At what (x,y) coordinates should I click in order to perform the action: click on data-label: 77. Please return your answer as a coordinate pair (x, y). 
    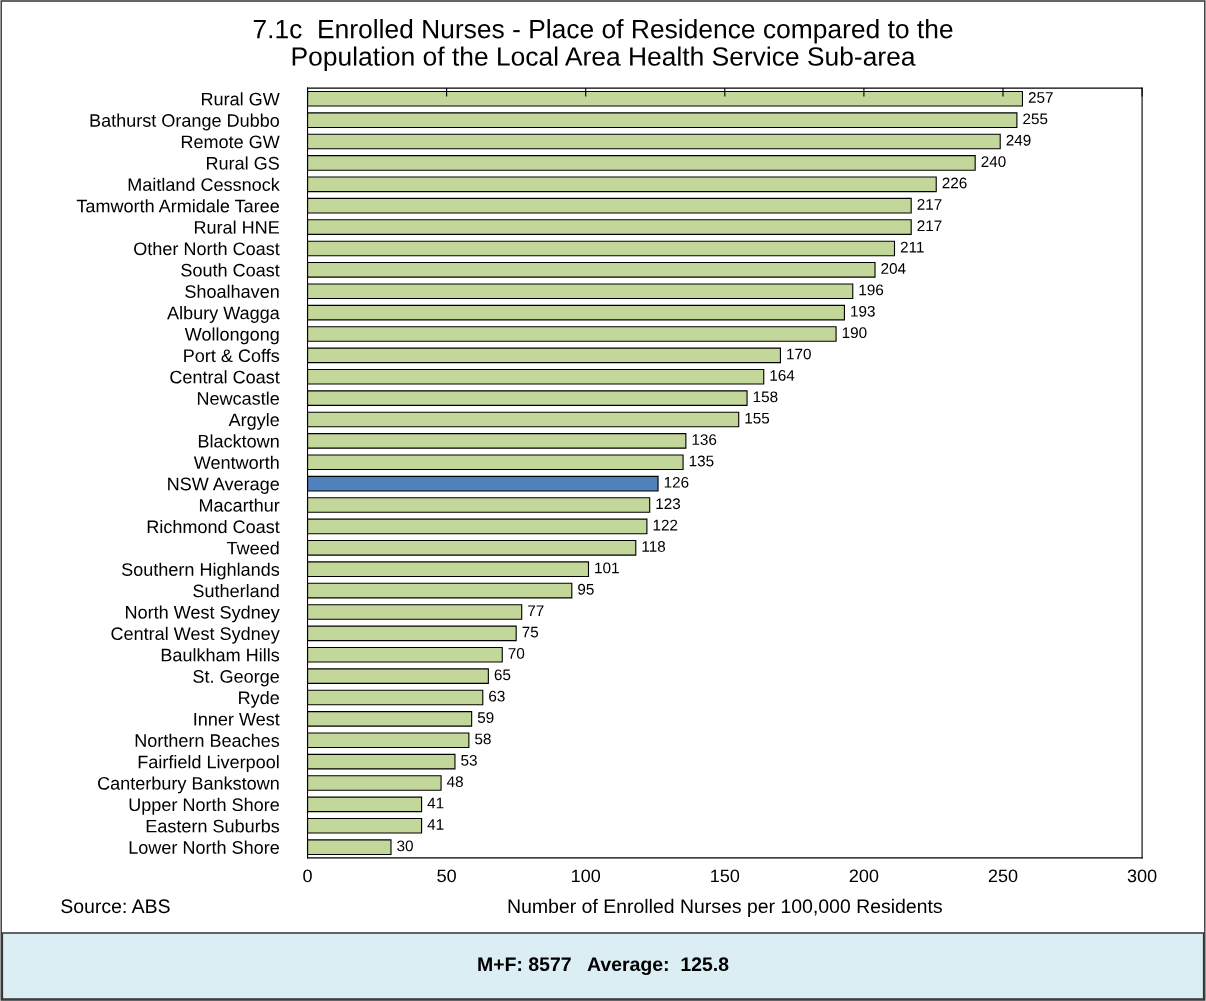
    Looking at the image, I should click on (536, 610).